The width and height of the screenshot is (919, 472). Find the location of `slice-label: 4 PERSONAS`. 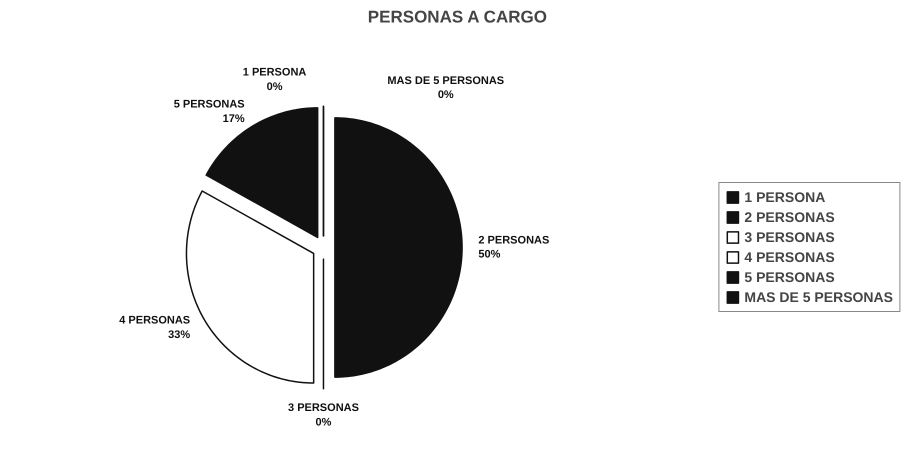

slice-label: 4 PERSONAS is located at coordinates (154, 320).